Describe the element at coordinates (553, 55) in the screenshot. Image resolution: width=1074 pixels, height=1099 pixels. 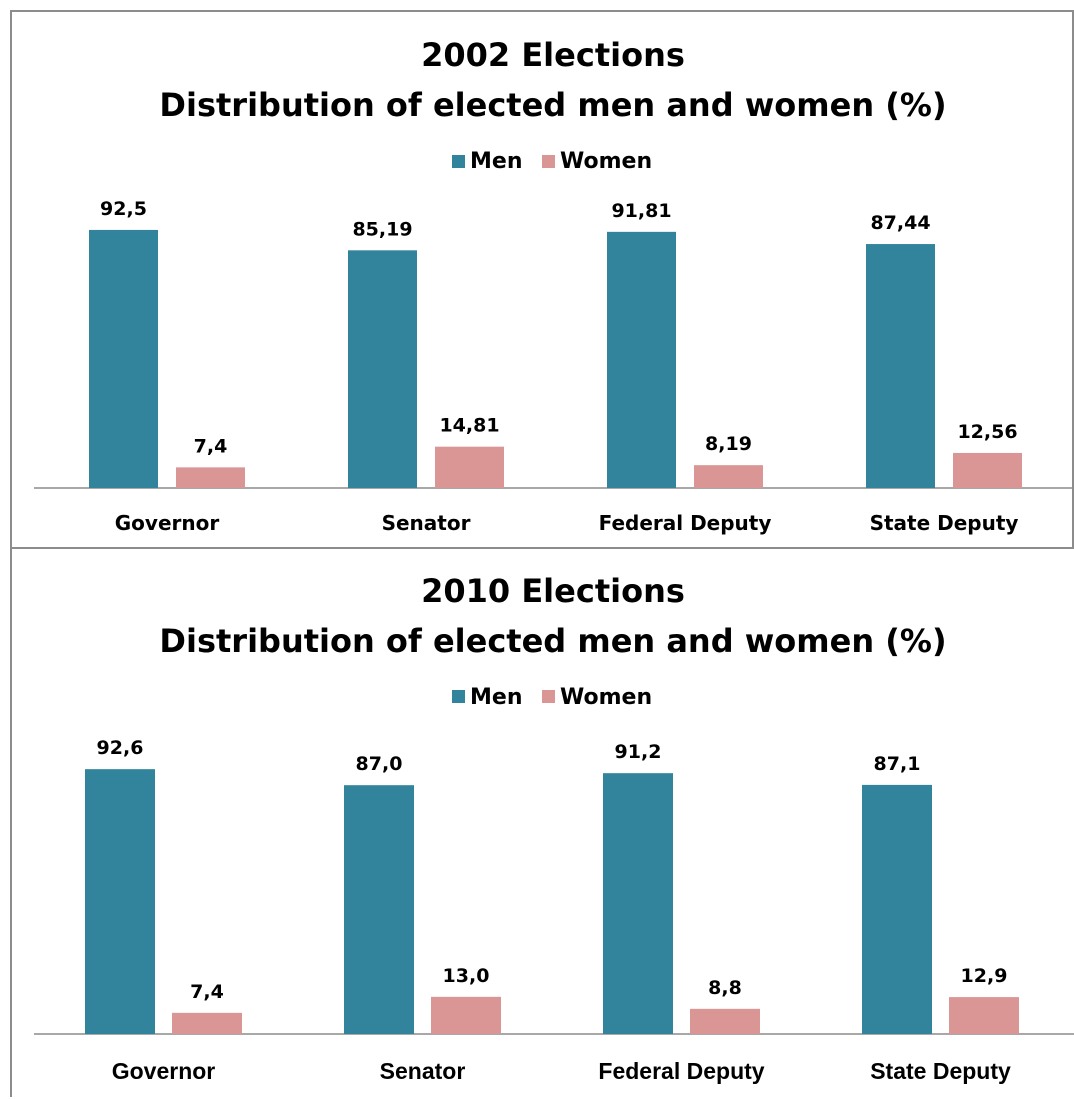
I see `chart-title: 2002 Elections` at that location.